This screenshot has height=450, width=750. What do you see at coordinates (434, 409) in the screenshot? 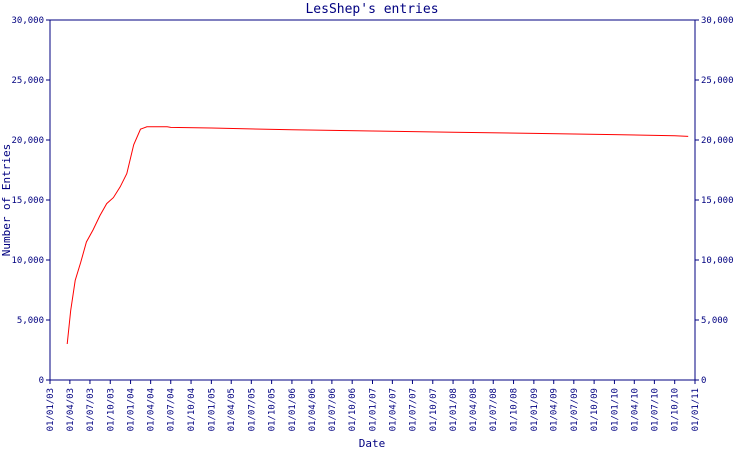
I see `x-tick-label: 01/10/07` at bounding box center [434, 409].